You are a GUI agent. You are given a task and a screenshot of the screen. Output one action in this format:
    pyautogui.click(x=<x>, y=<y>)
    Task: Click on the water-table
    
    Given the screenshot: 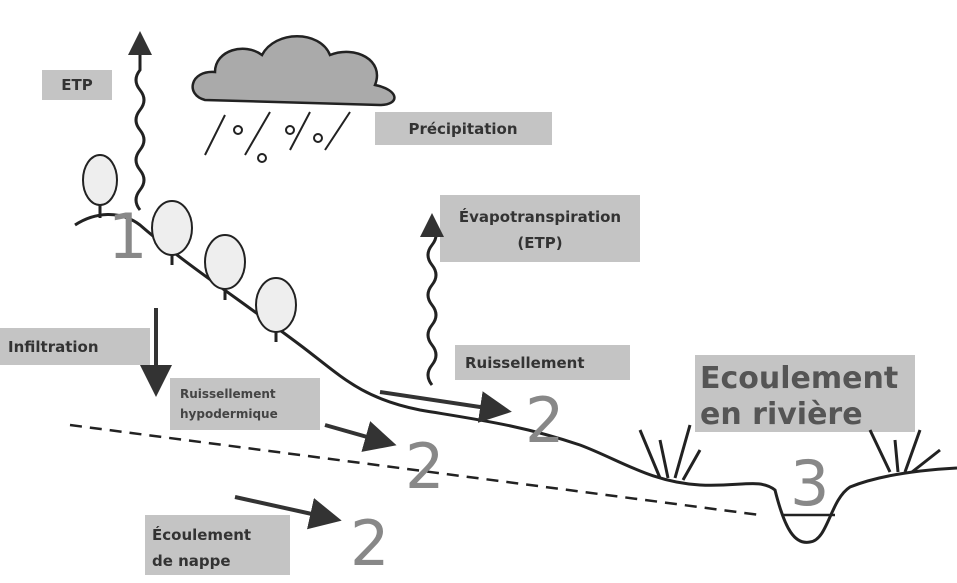 What is the action you would take?
    pyautogui.click(x=415, y=470)
    